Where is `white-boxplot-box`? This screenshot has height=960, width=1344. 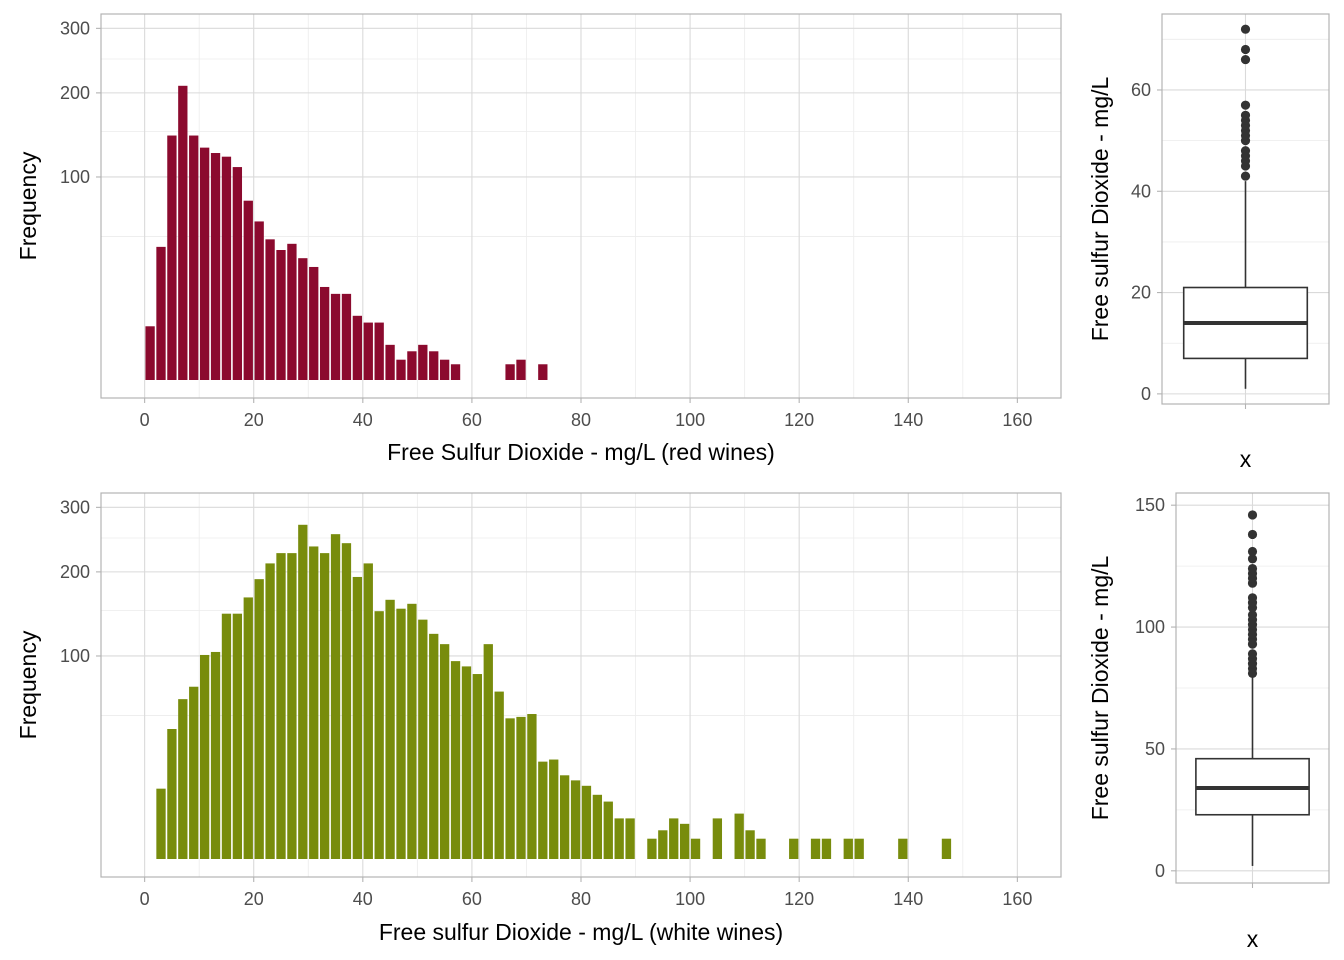 white-boxplot-box is located at coordinates (1252, 688).